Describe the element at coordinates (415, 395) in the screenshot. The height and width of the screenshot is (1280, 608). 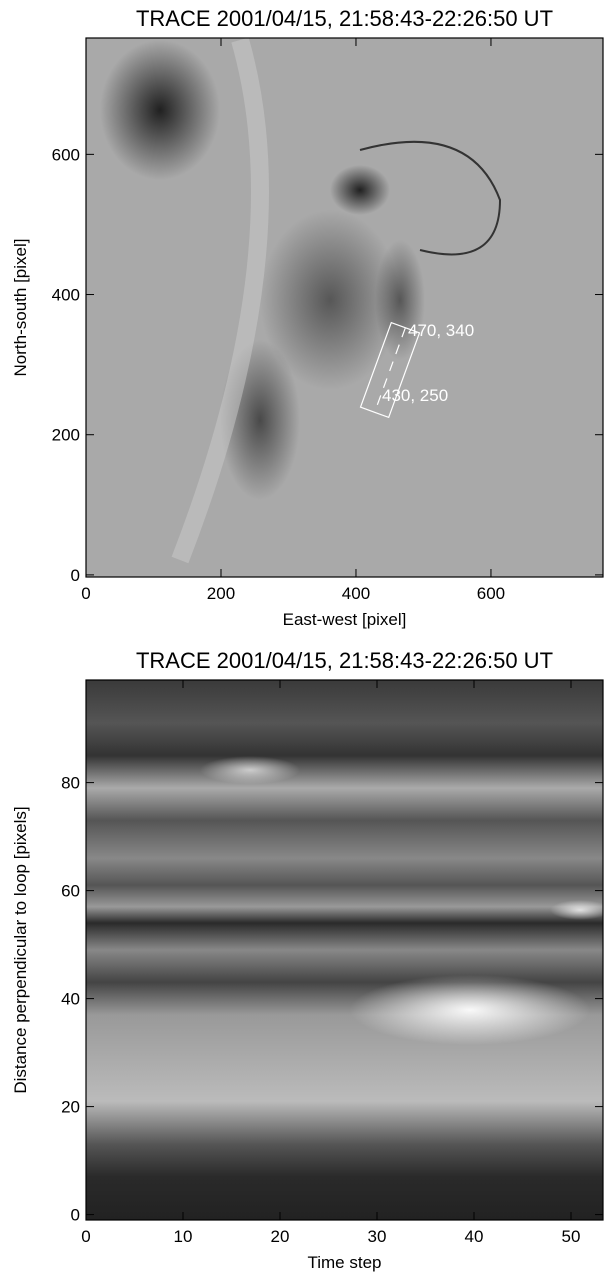
I see `annotation: 430, 250` at that location.